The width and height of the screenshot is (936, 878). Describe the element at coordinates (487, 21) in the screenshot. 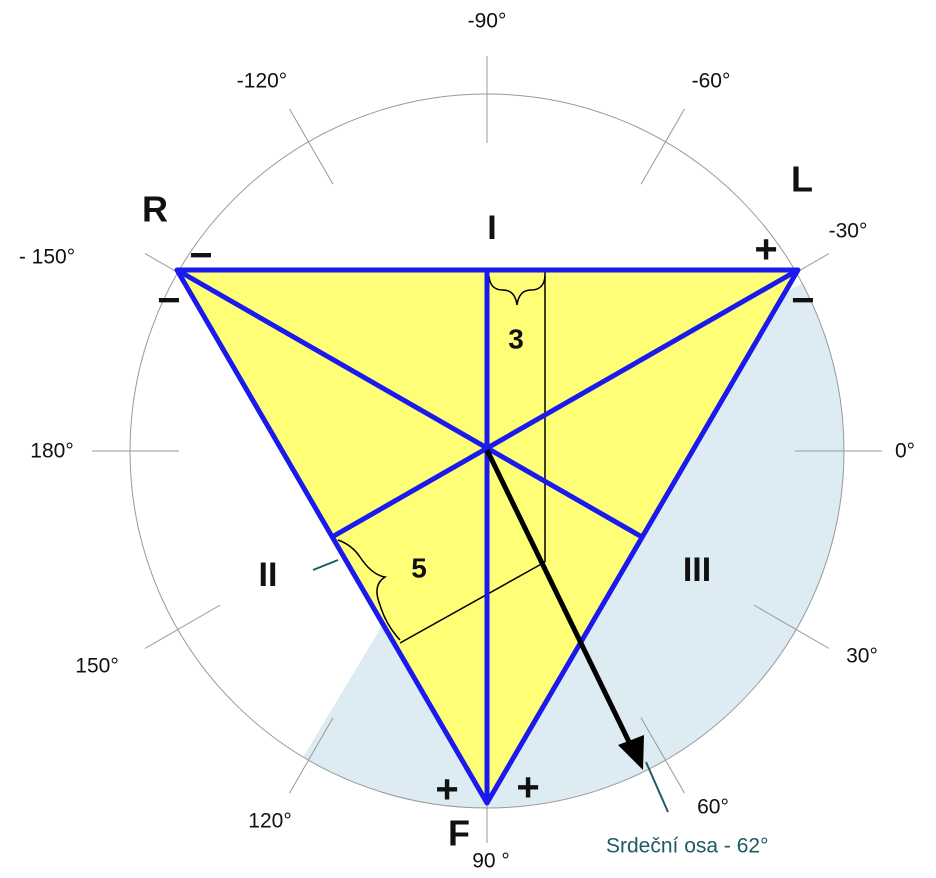

I see `angle-label: -90°` at that location.